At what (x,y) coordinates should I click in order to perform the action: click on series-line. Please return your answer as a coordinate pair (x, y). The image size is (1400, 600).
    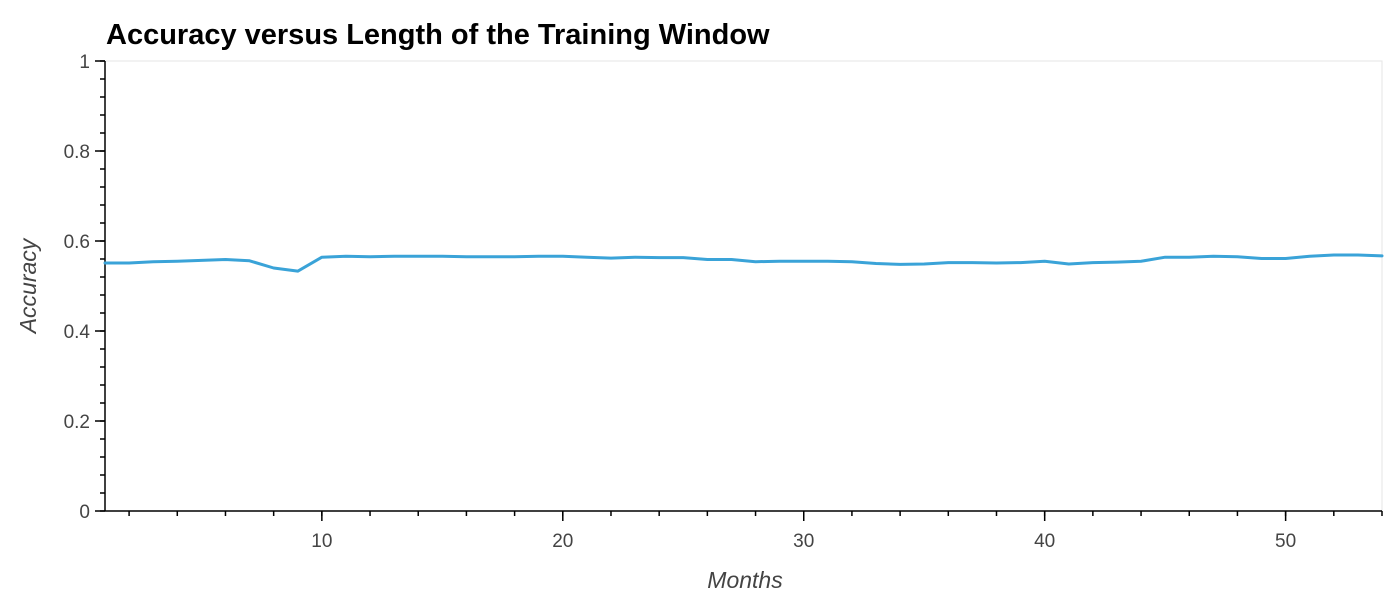
    Looking at the image, I should click on (743, 263).